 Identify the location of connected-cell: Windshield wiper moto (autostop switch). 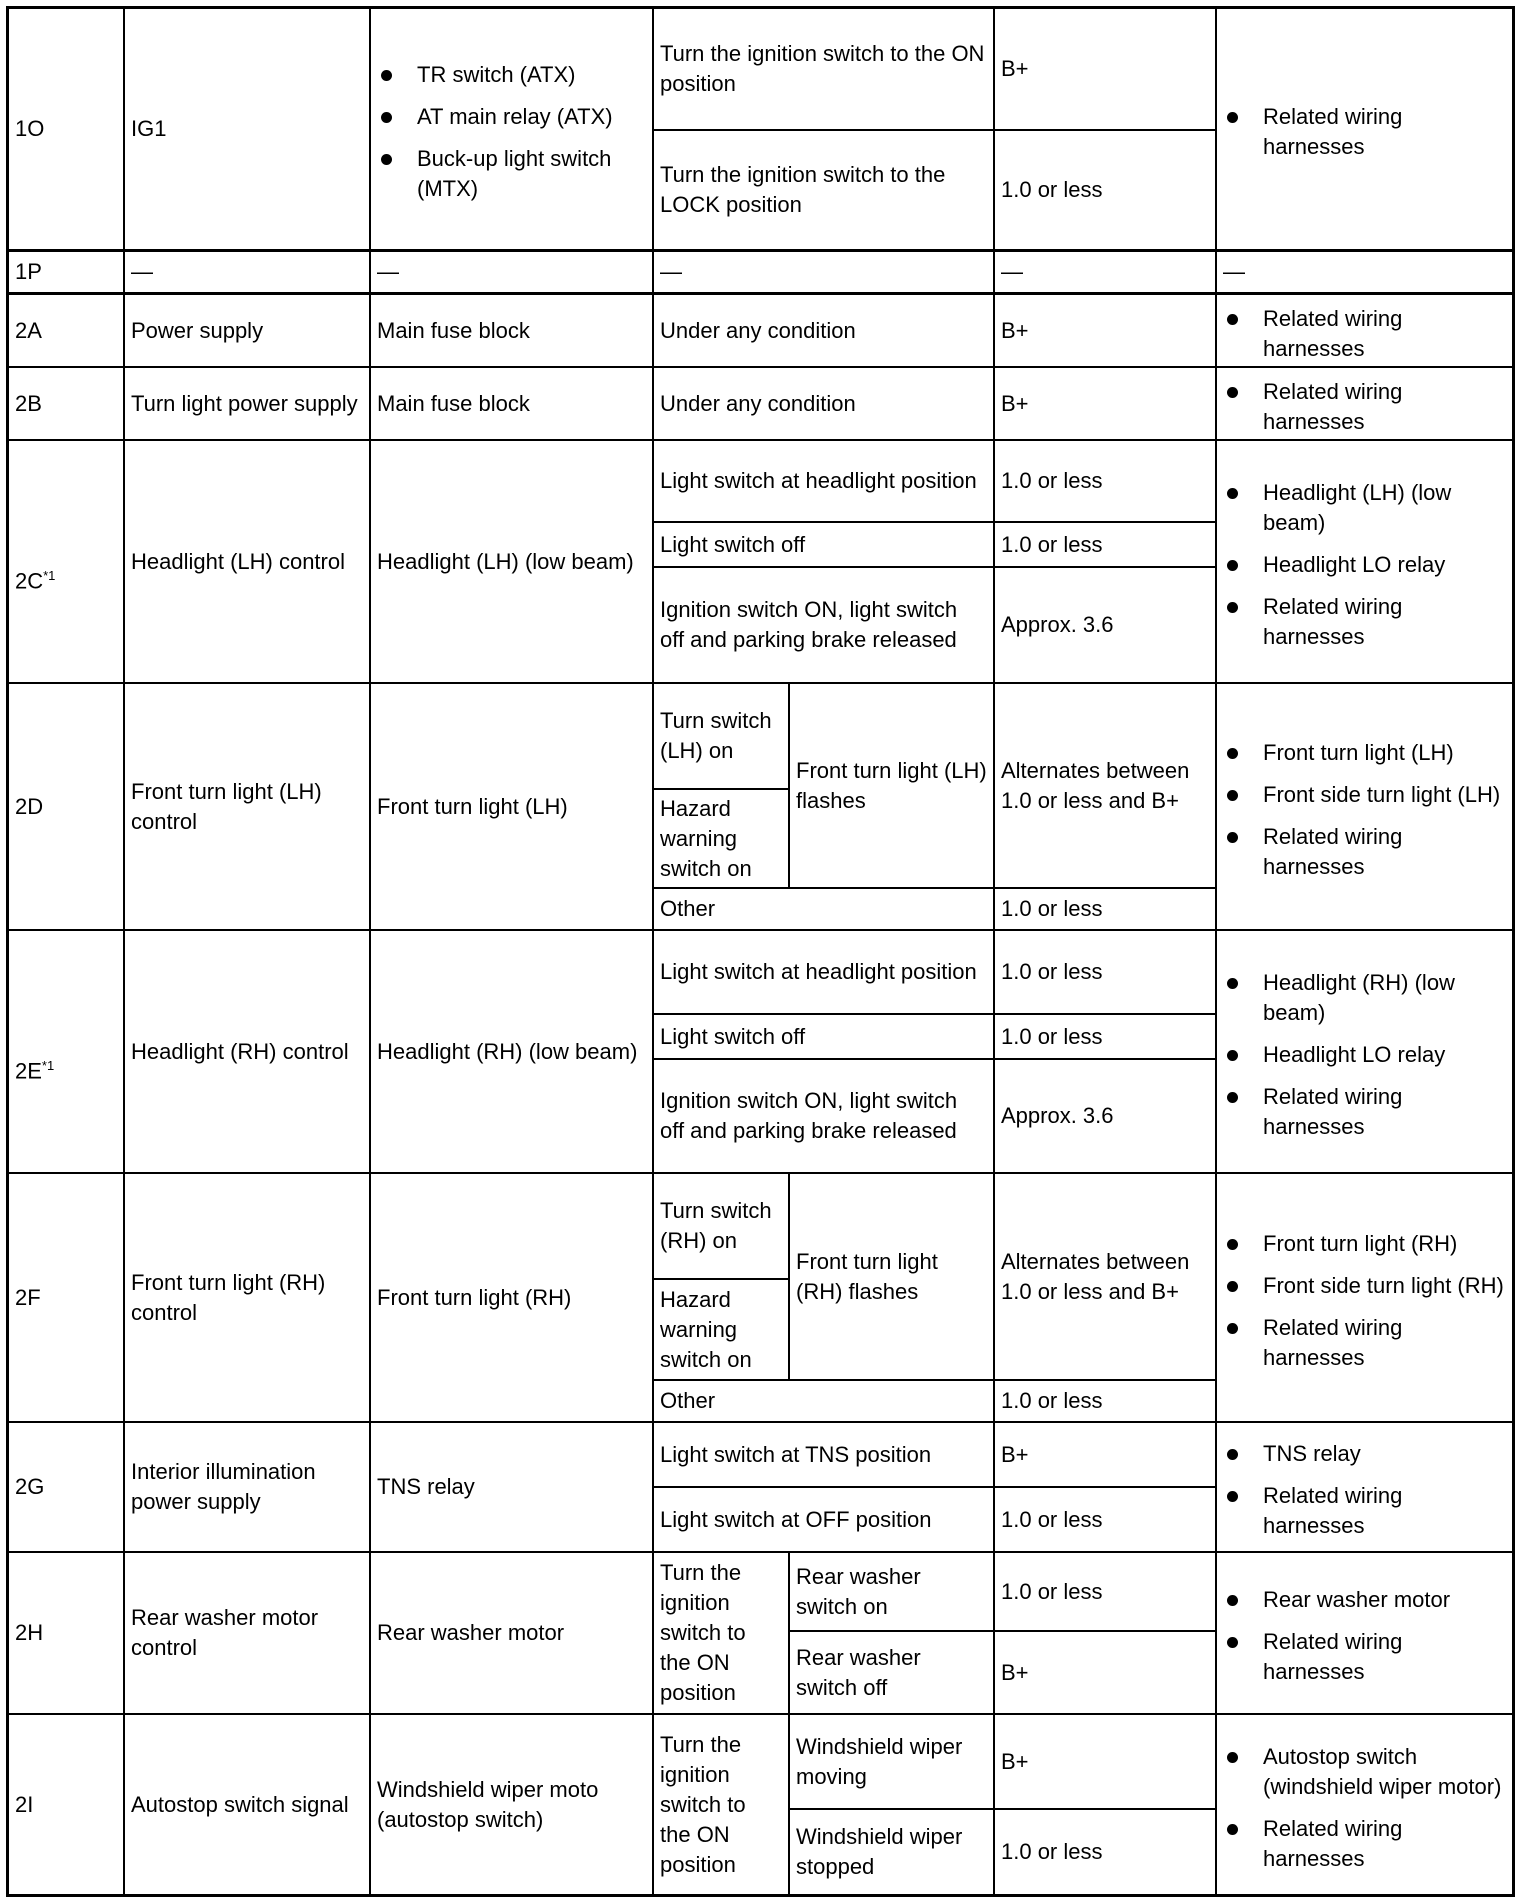
(512, 1806).